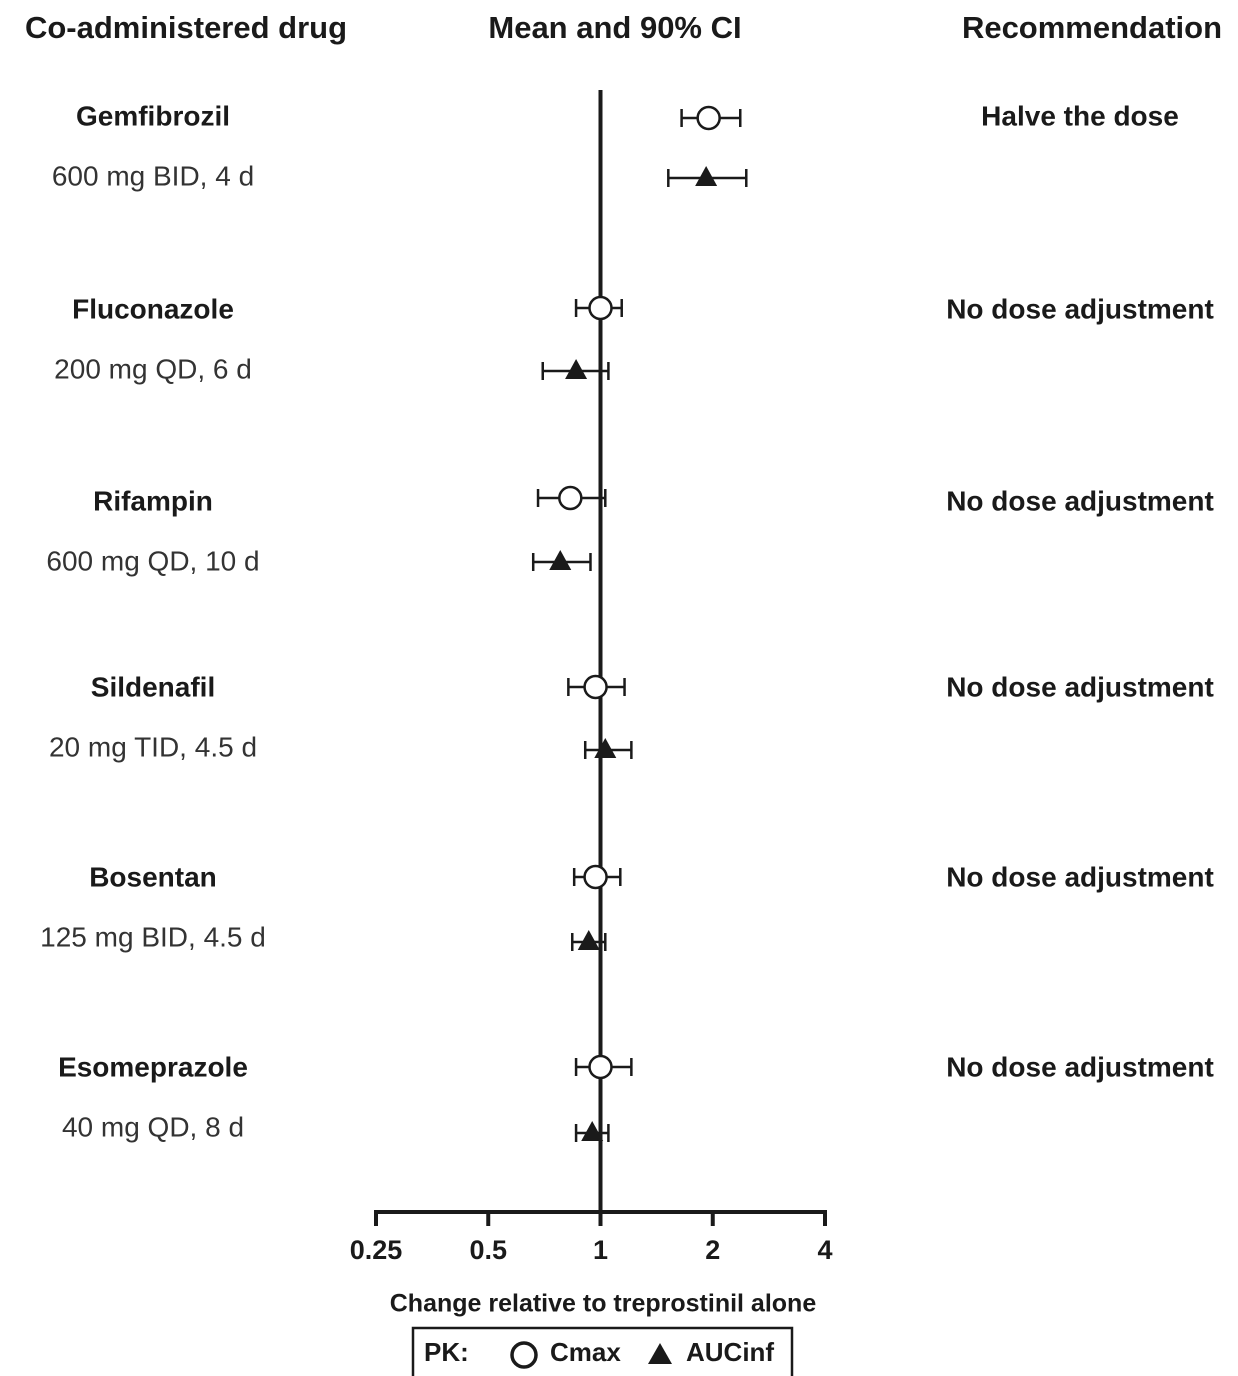 This screenshot has height=1376, width=1238. I want to click on x-tick-label: 0.5, so click(488, 1250).